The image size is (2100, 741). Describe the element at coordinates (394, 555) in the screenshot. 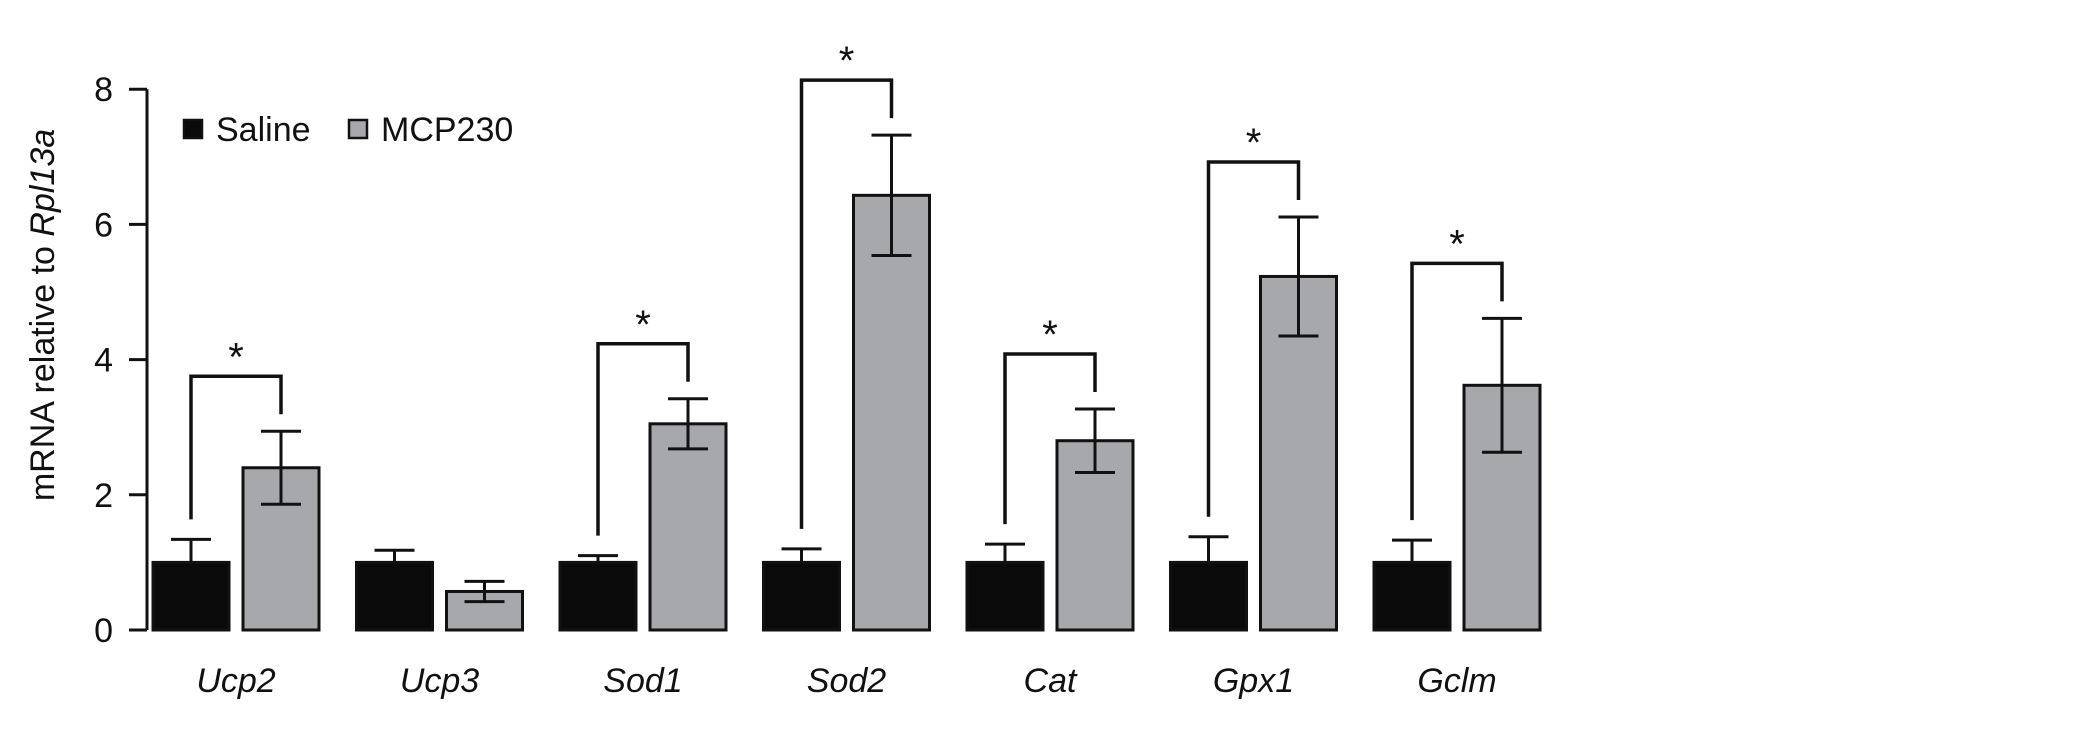

I see `error-bar-saline-ucp3` at that location.